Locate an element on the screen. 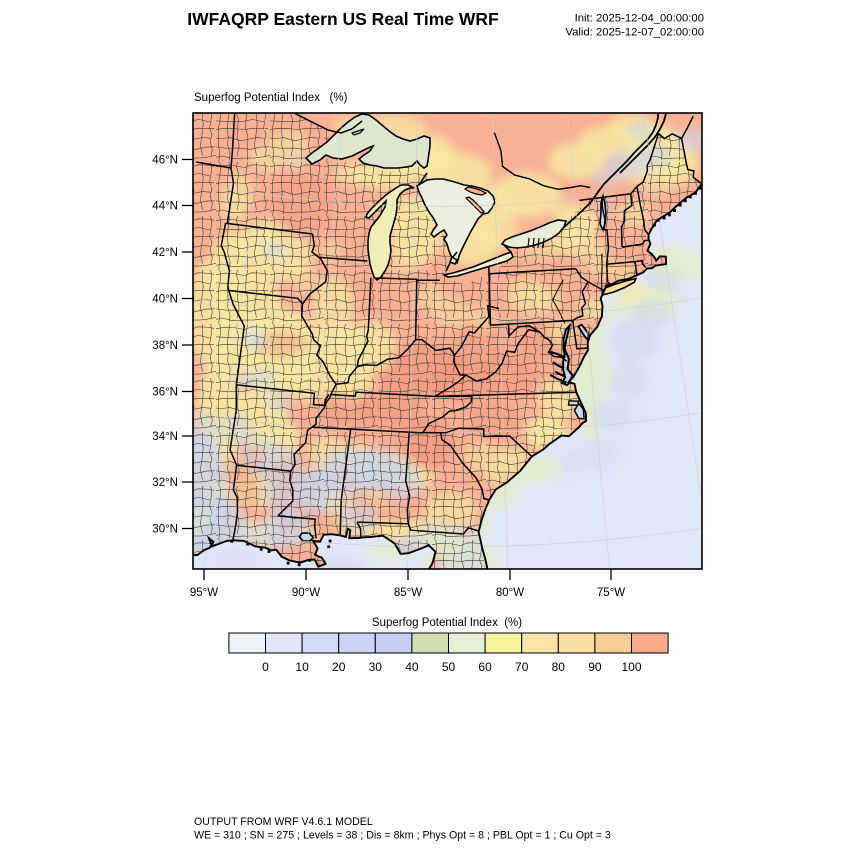 This screenshot has width=850, height=855. svg-text: 75°W is located at coordinates (611, 593).